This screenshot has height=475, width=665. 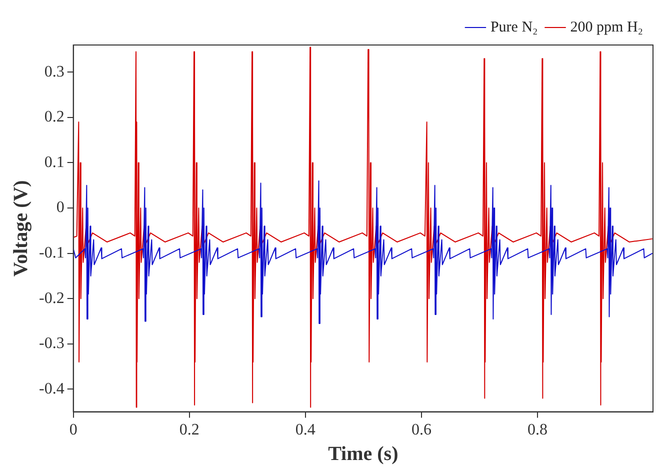 What do you see at coordinates (305, 430) in the screenshot?
I see `x-tick-label: 0.4` at bounding box center [305, 430].